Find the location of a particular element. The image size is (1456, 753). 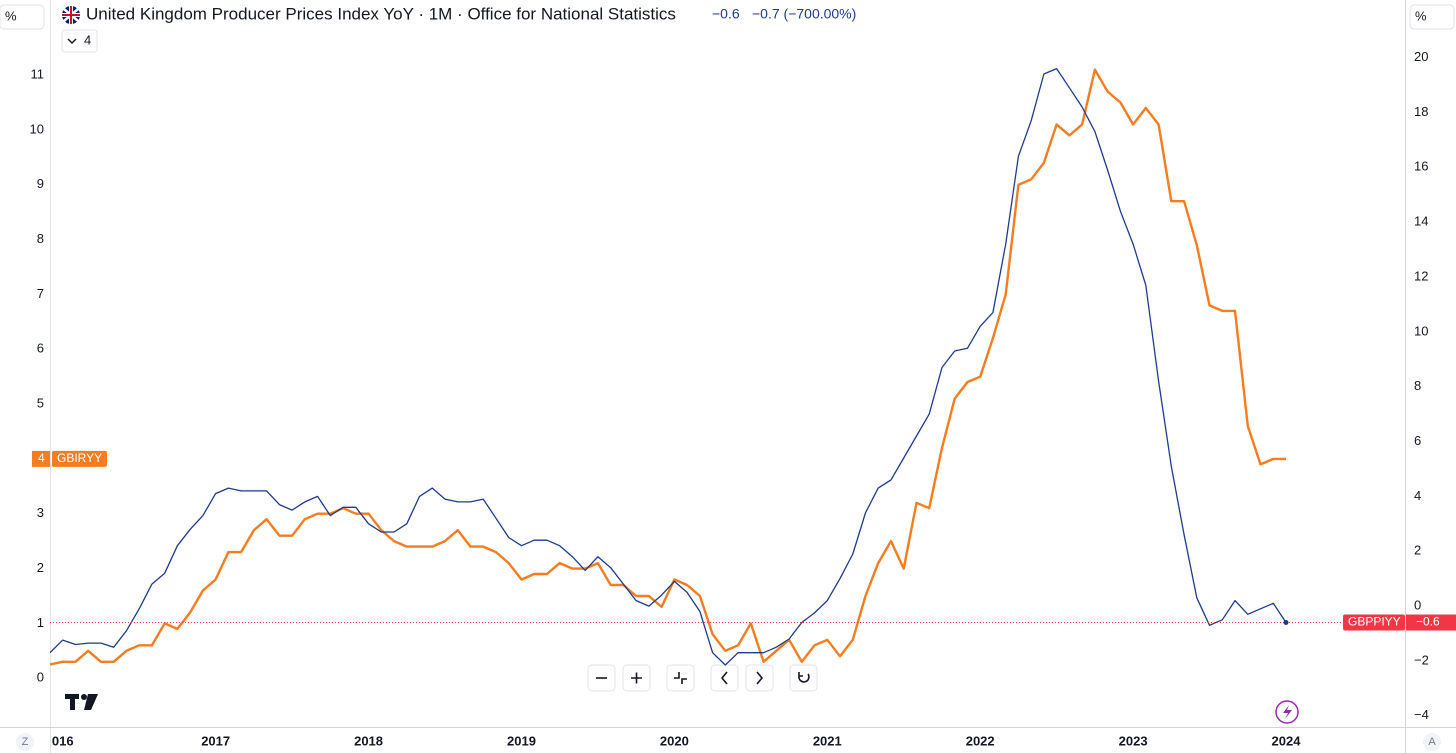

y-tick-label: 5 is located at coordinates (40, 403).